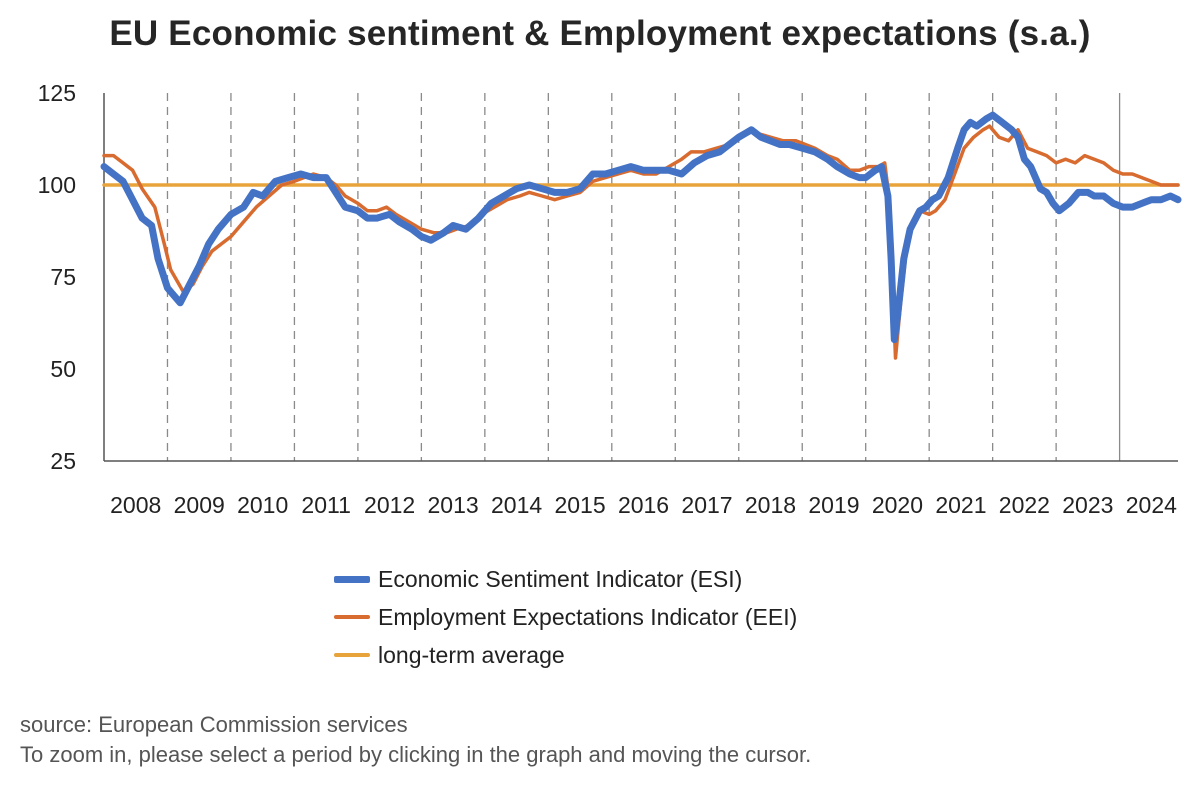  What do you see at coordinates (1087, 505) in the screenshot?
I see `x-tick-label: 2023` at bounding box center [1087, 505].